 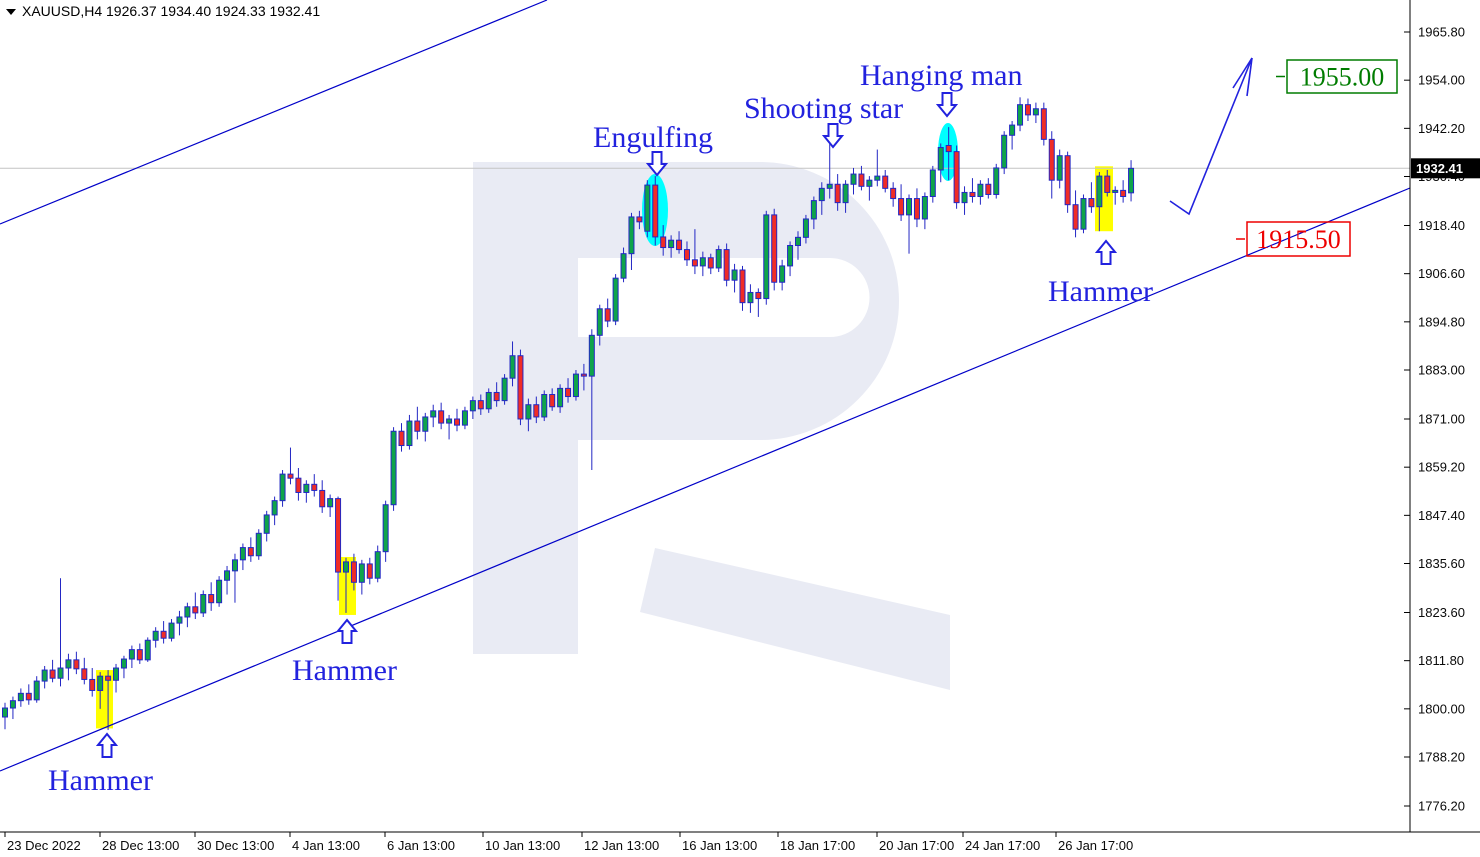 What do you see at coordinates (1441, 806) in the screenshot?
I see `price-axis-label: 1776.20` at bounding box center [1441, 806].